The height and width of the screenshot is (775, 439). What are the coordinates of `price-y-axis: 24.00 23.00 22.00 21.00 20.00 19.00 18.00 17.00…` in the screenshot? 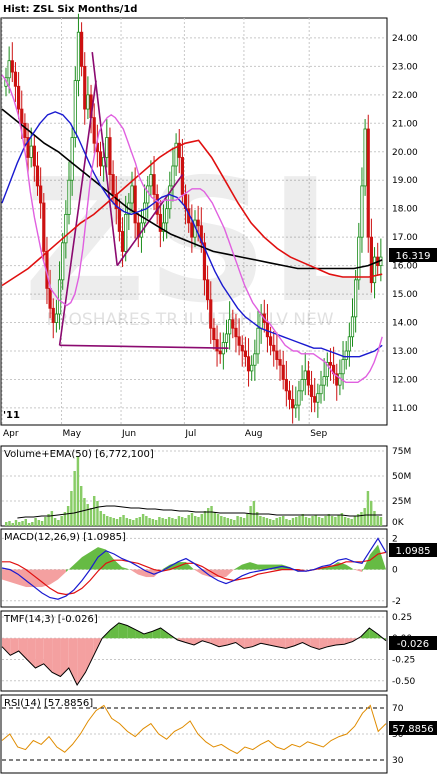 It's located at (405, 224).